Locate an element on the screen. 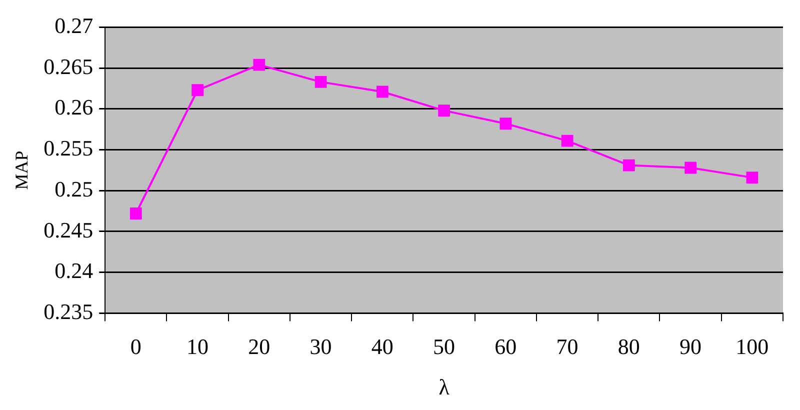  x-tick-label: 70 is located at coordinates (567, 347).